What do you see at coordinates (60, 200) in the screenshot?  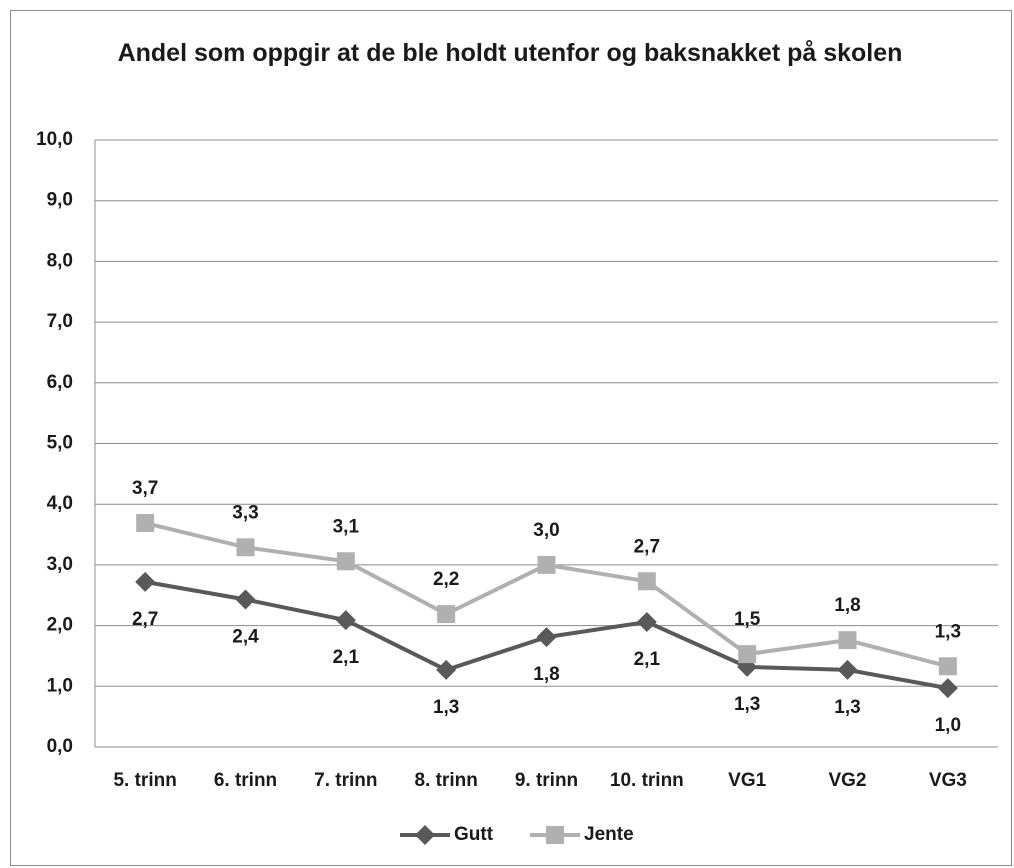 I see `y-tick-label: 9,0` at bounding box center [60, 200].